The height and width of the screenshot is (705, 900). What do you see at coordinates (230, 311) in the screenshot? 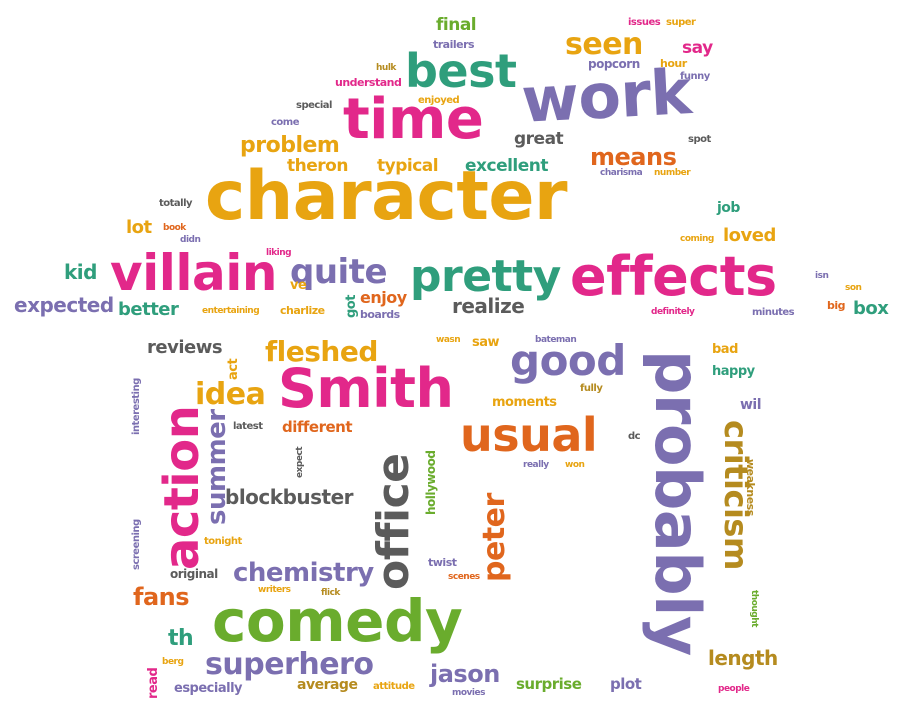
I see `word-entertaining: entertaining` at bounding box center [230, 311].